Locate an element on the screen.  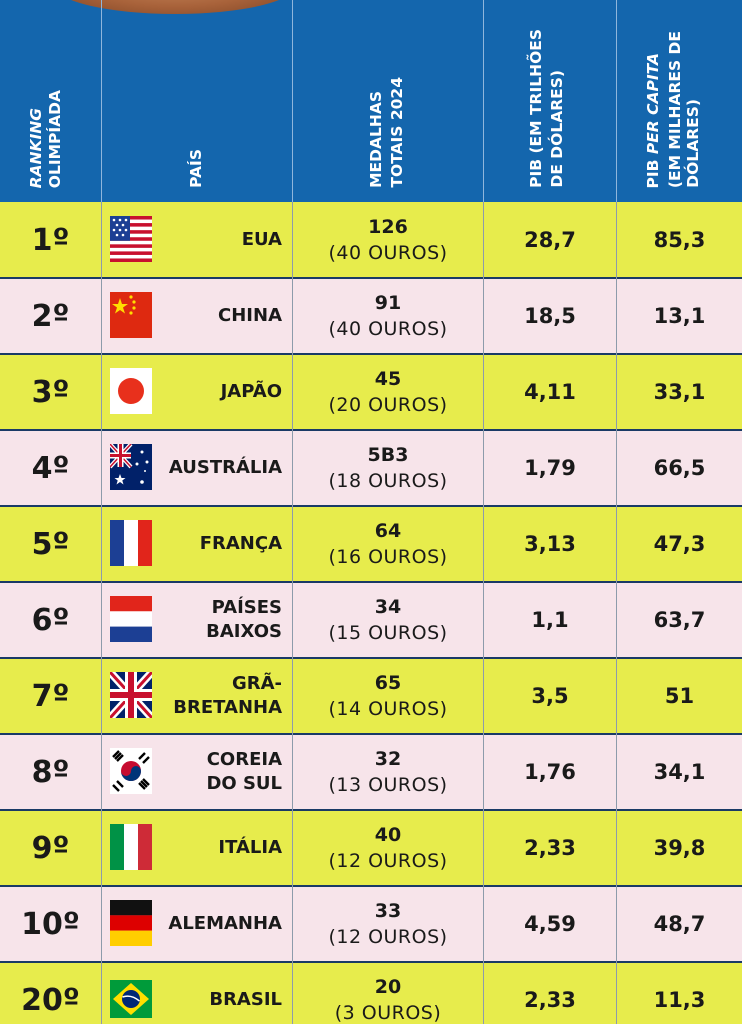
header-ranking: RANKING OLIMPÍADA is located at coordinates (50, 101).